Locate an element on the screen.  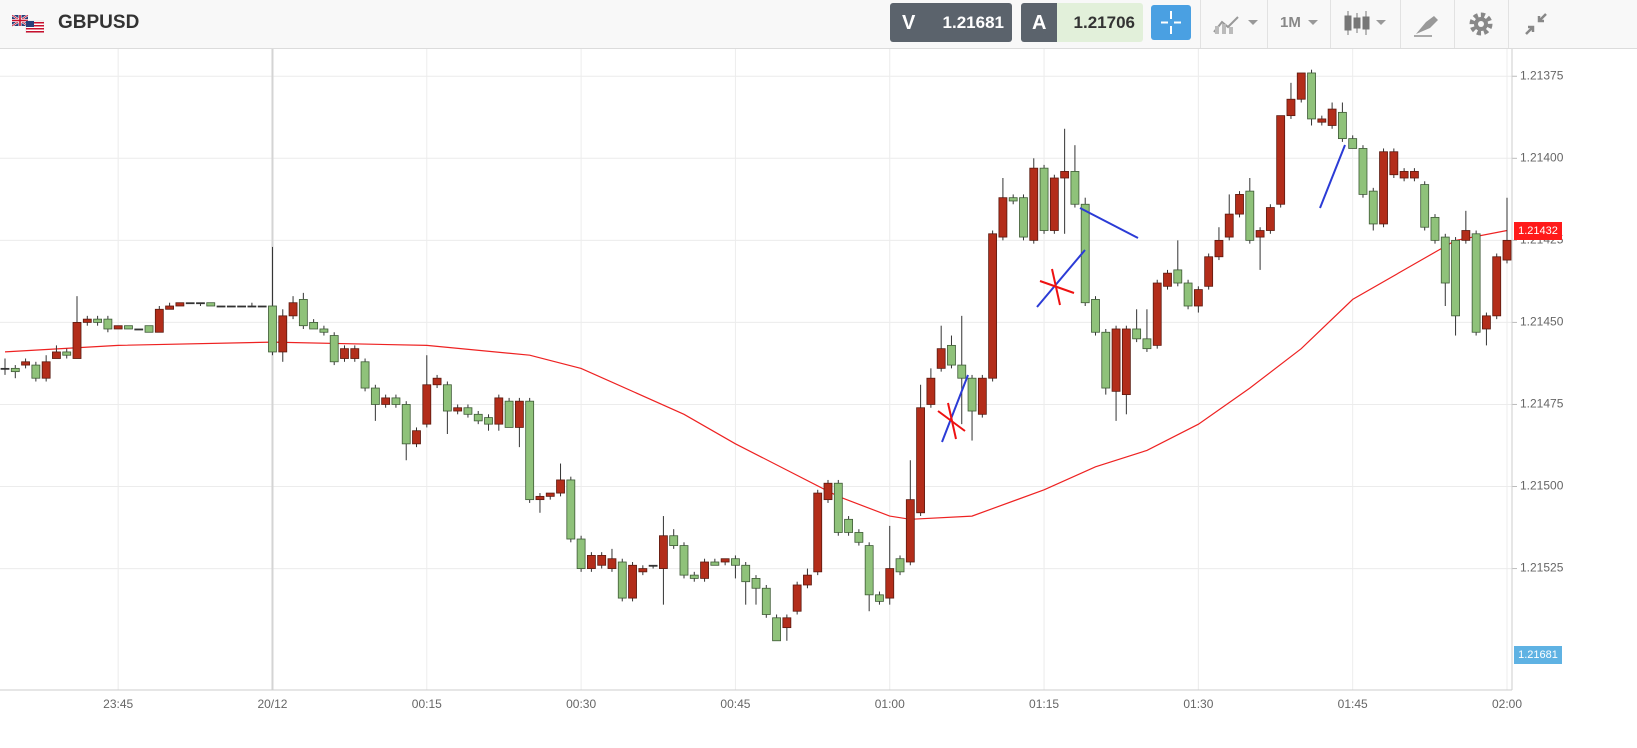
x-tick-label: 00:30 is located at coordinates (581, 704).